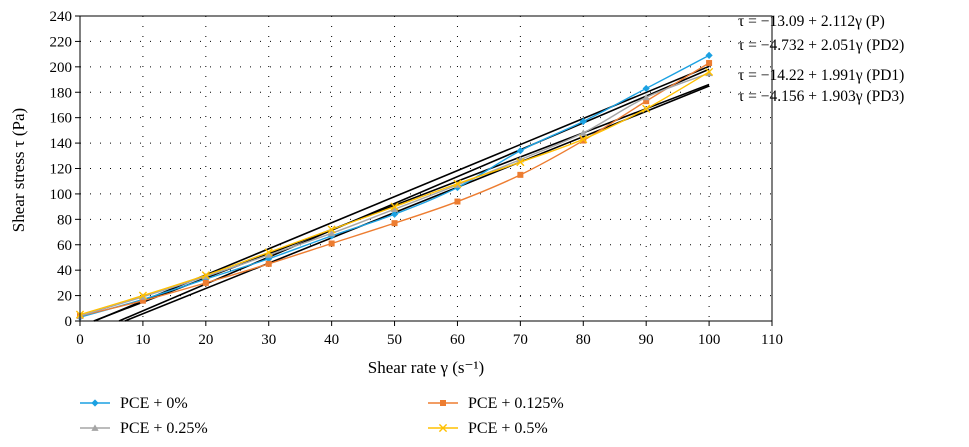 This screenshot has height=447, width=969. Describe the element at coordinates (64, 271) in the screenshot. I see `y-tick-label: 40` at that location.